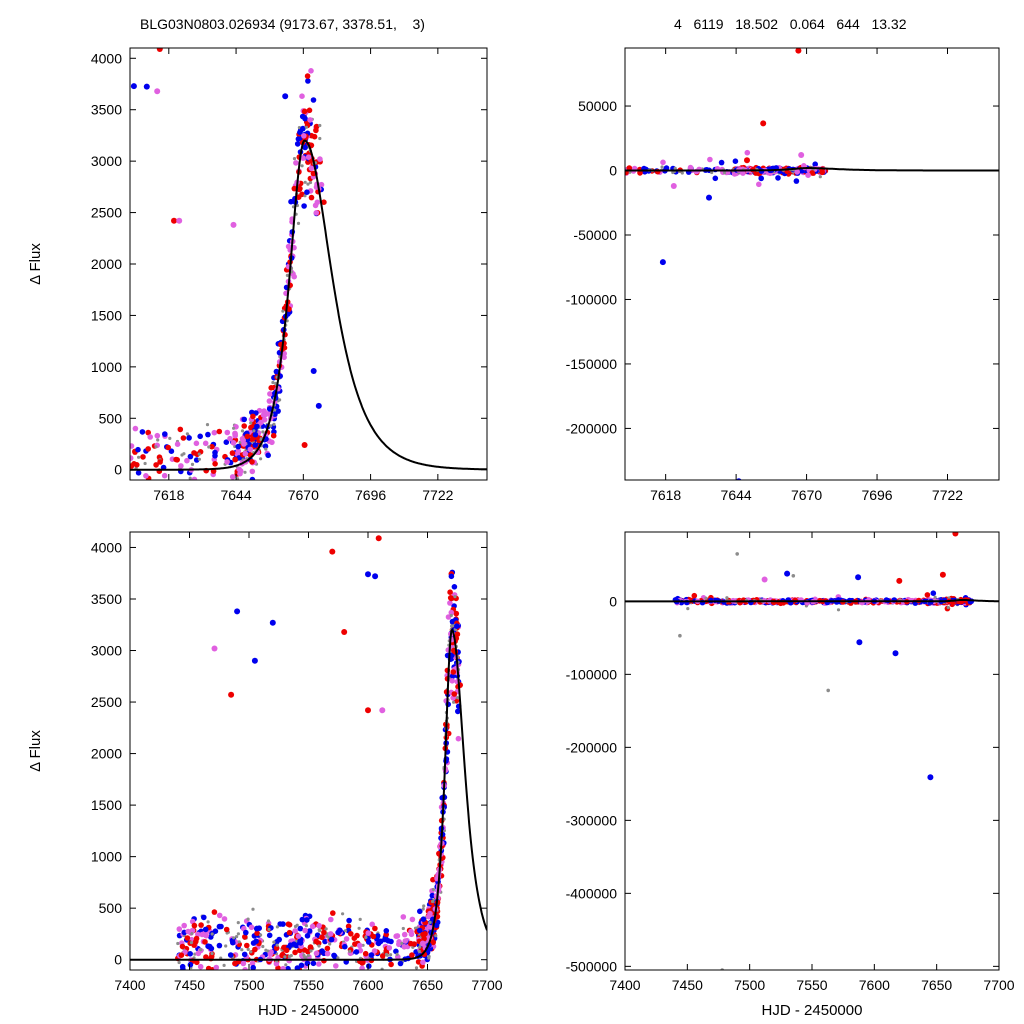  What do you see at coordinates (106, 58) in the screenshot?
I see `y-tick-label: 4000` at bounding box center [106, 58].